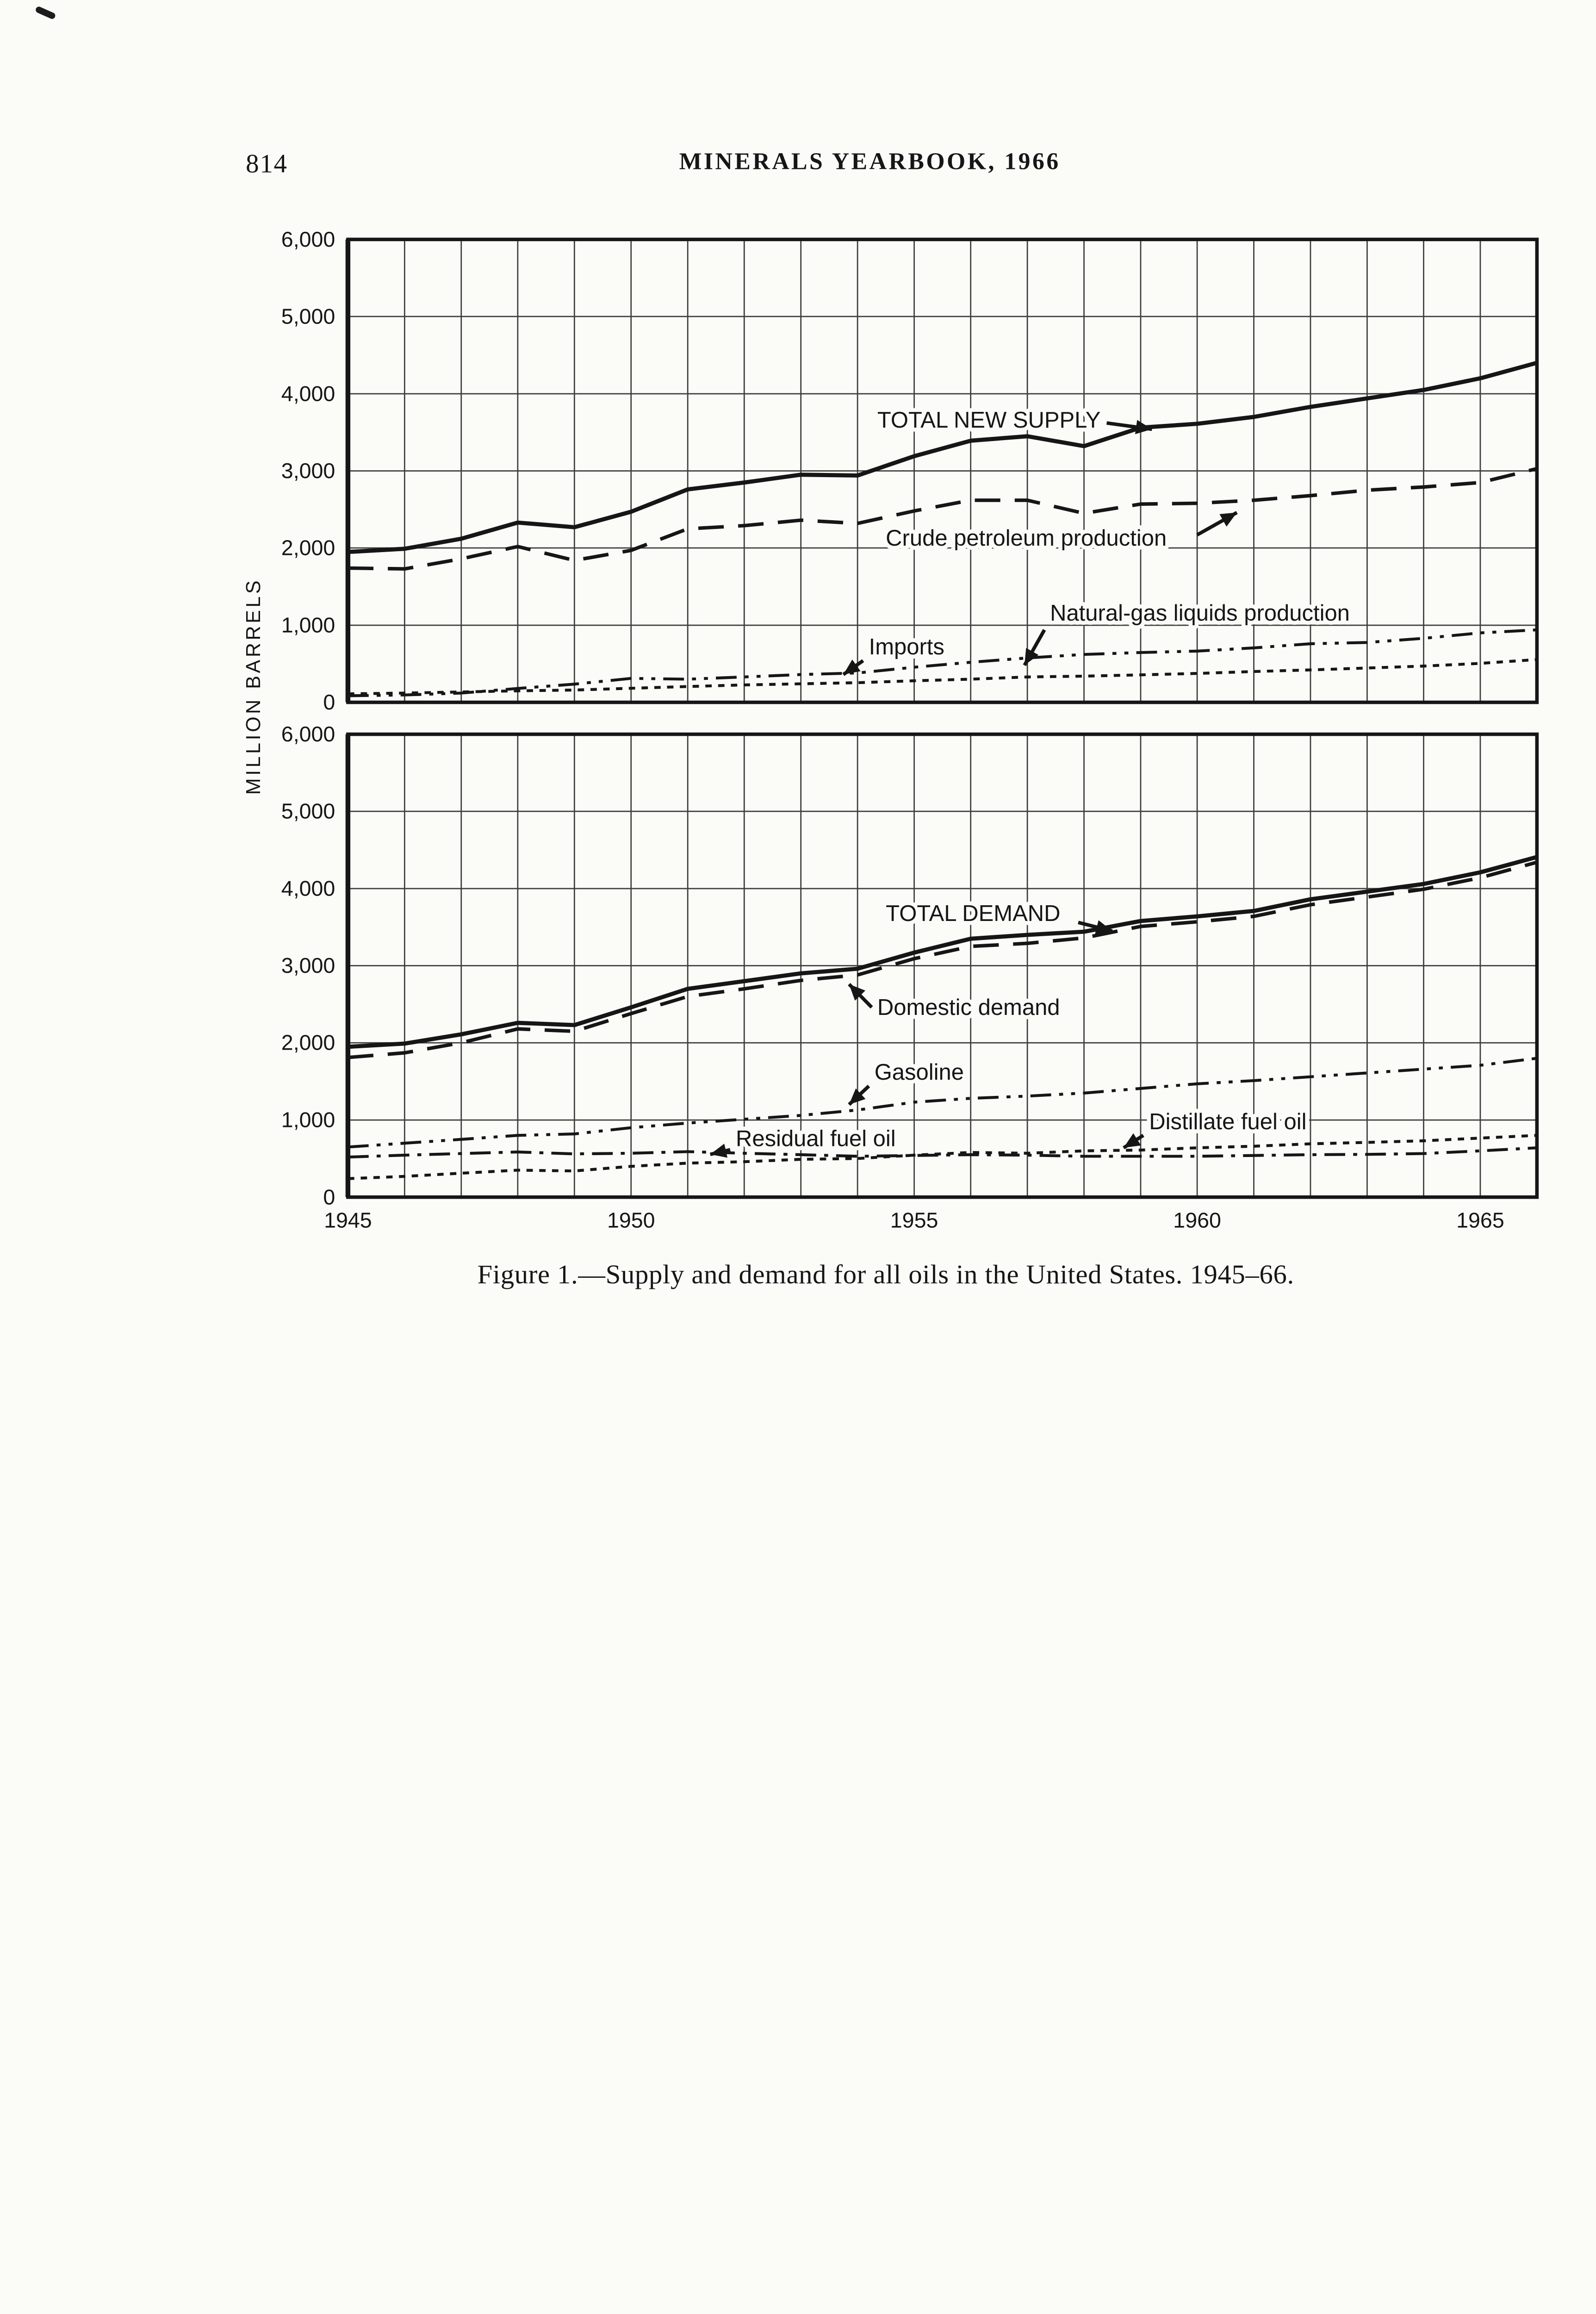 This screenshot has height=2314, width=1596. What do you see at coordinates (920, 1072) in the screenshot?
I see `svg-text: Gasoline` at bounding box center [920, 1072].